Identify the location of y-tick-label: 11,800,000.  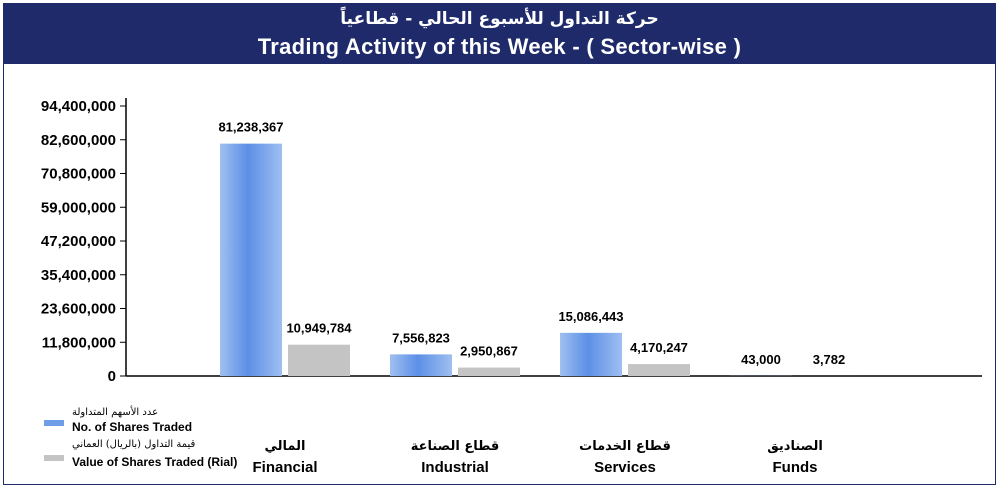
(79, 342).